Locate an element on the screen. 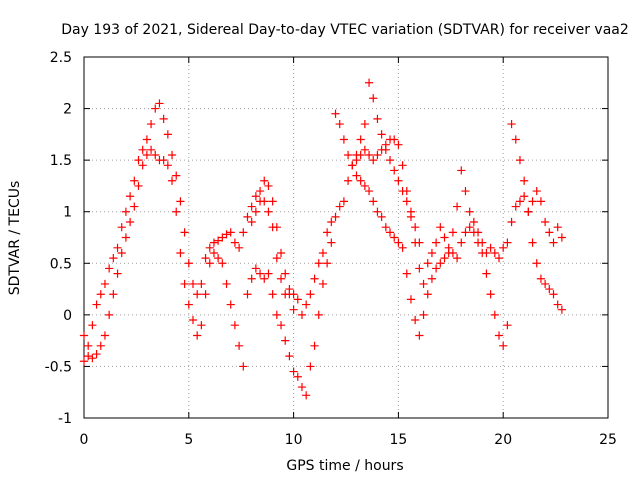  y-tick-label: 1.5 is located at coordinates (61, 161).